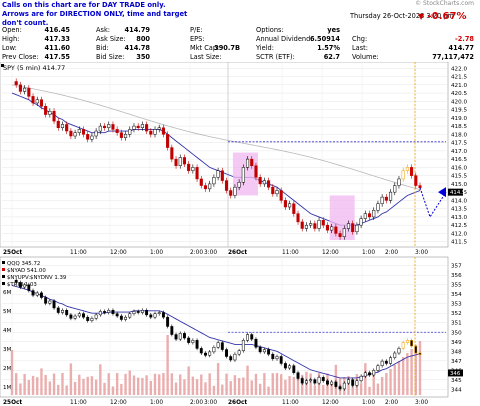 The image size is (480, 406). Describe the element at coordinates (23, 264) in the screenshot. I see `legend-entry: QQQ 345.72` at that location.